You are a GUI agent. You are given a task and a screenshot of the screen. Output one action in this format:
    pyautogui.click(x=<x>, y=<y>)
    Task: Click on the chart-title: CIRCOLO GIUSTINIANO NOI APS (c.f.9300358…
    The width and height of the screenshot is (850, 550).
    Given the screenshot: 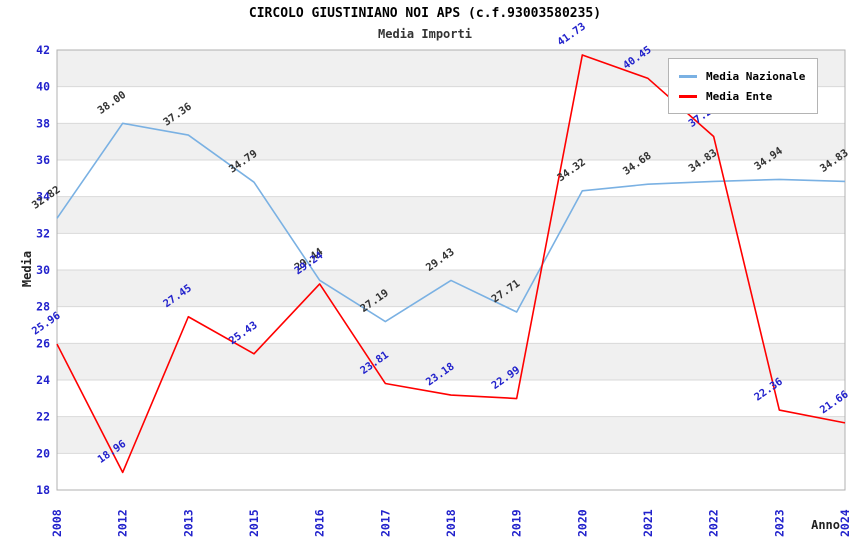 What is the action you would take?
    pyautogui.click(x=425, y=13)
    